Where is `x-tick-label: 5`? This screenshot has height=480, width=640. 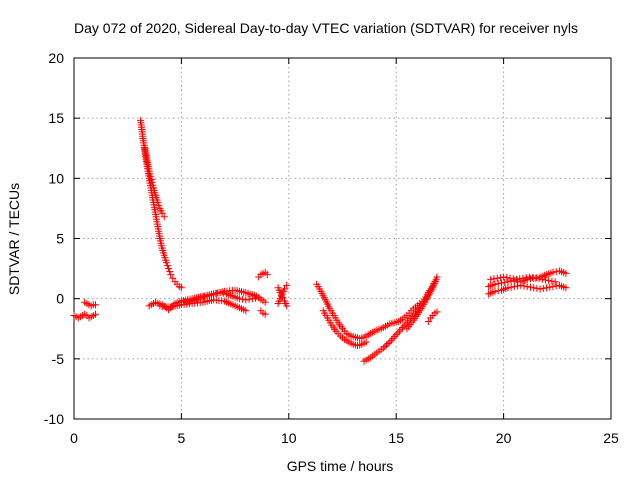
x-tick-label: 5 is located at coordinates (182, 438).